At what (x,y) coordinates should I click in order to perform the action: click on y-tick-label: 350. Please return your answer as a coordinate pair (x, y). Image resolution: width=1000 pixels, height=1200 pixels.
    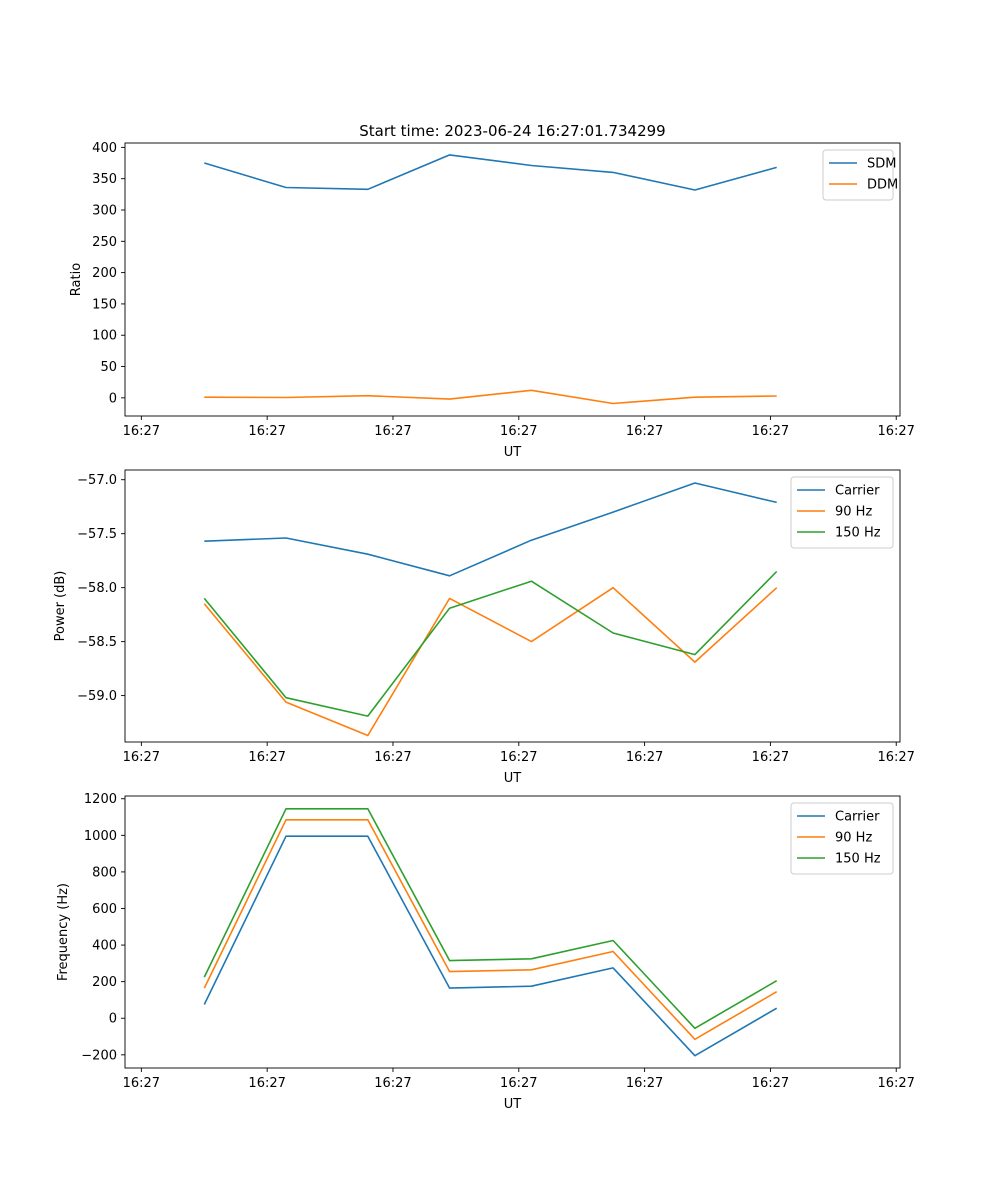
    Looking at the image, I should click on (104, 179).